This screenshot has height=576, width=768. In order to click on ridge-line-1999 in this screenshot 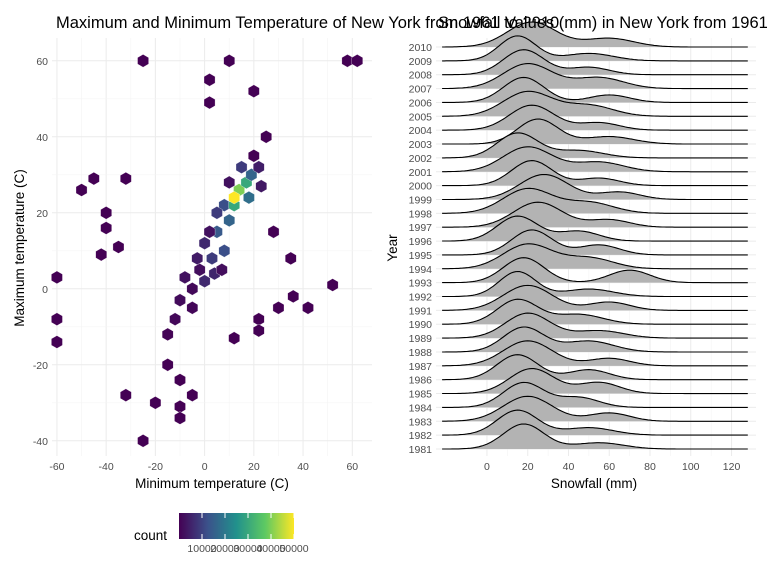, I will do `click(595, 187)`.